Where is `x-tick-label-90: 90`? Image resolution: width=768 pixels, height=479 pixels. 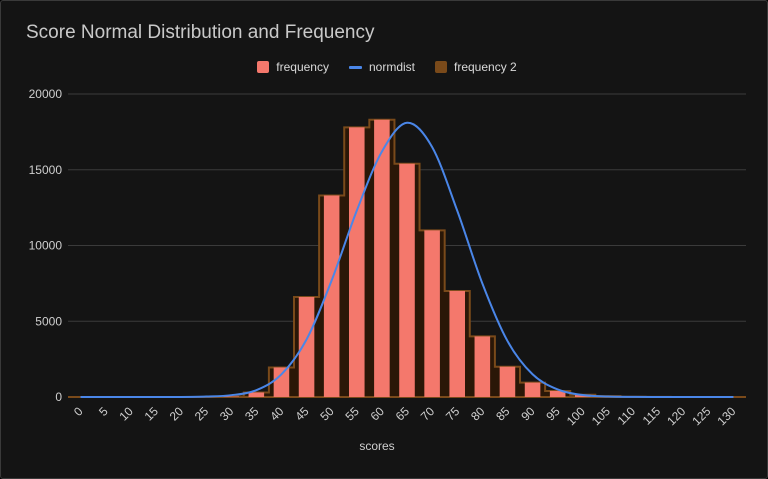 x-tick-label-90: 90 is located at coordinates (528, 414).